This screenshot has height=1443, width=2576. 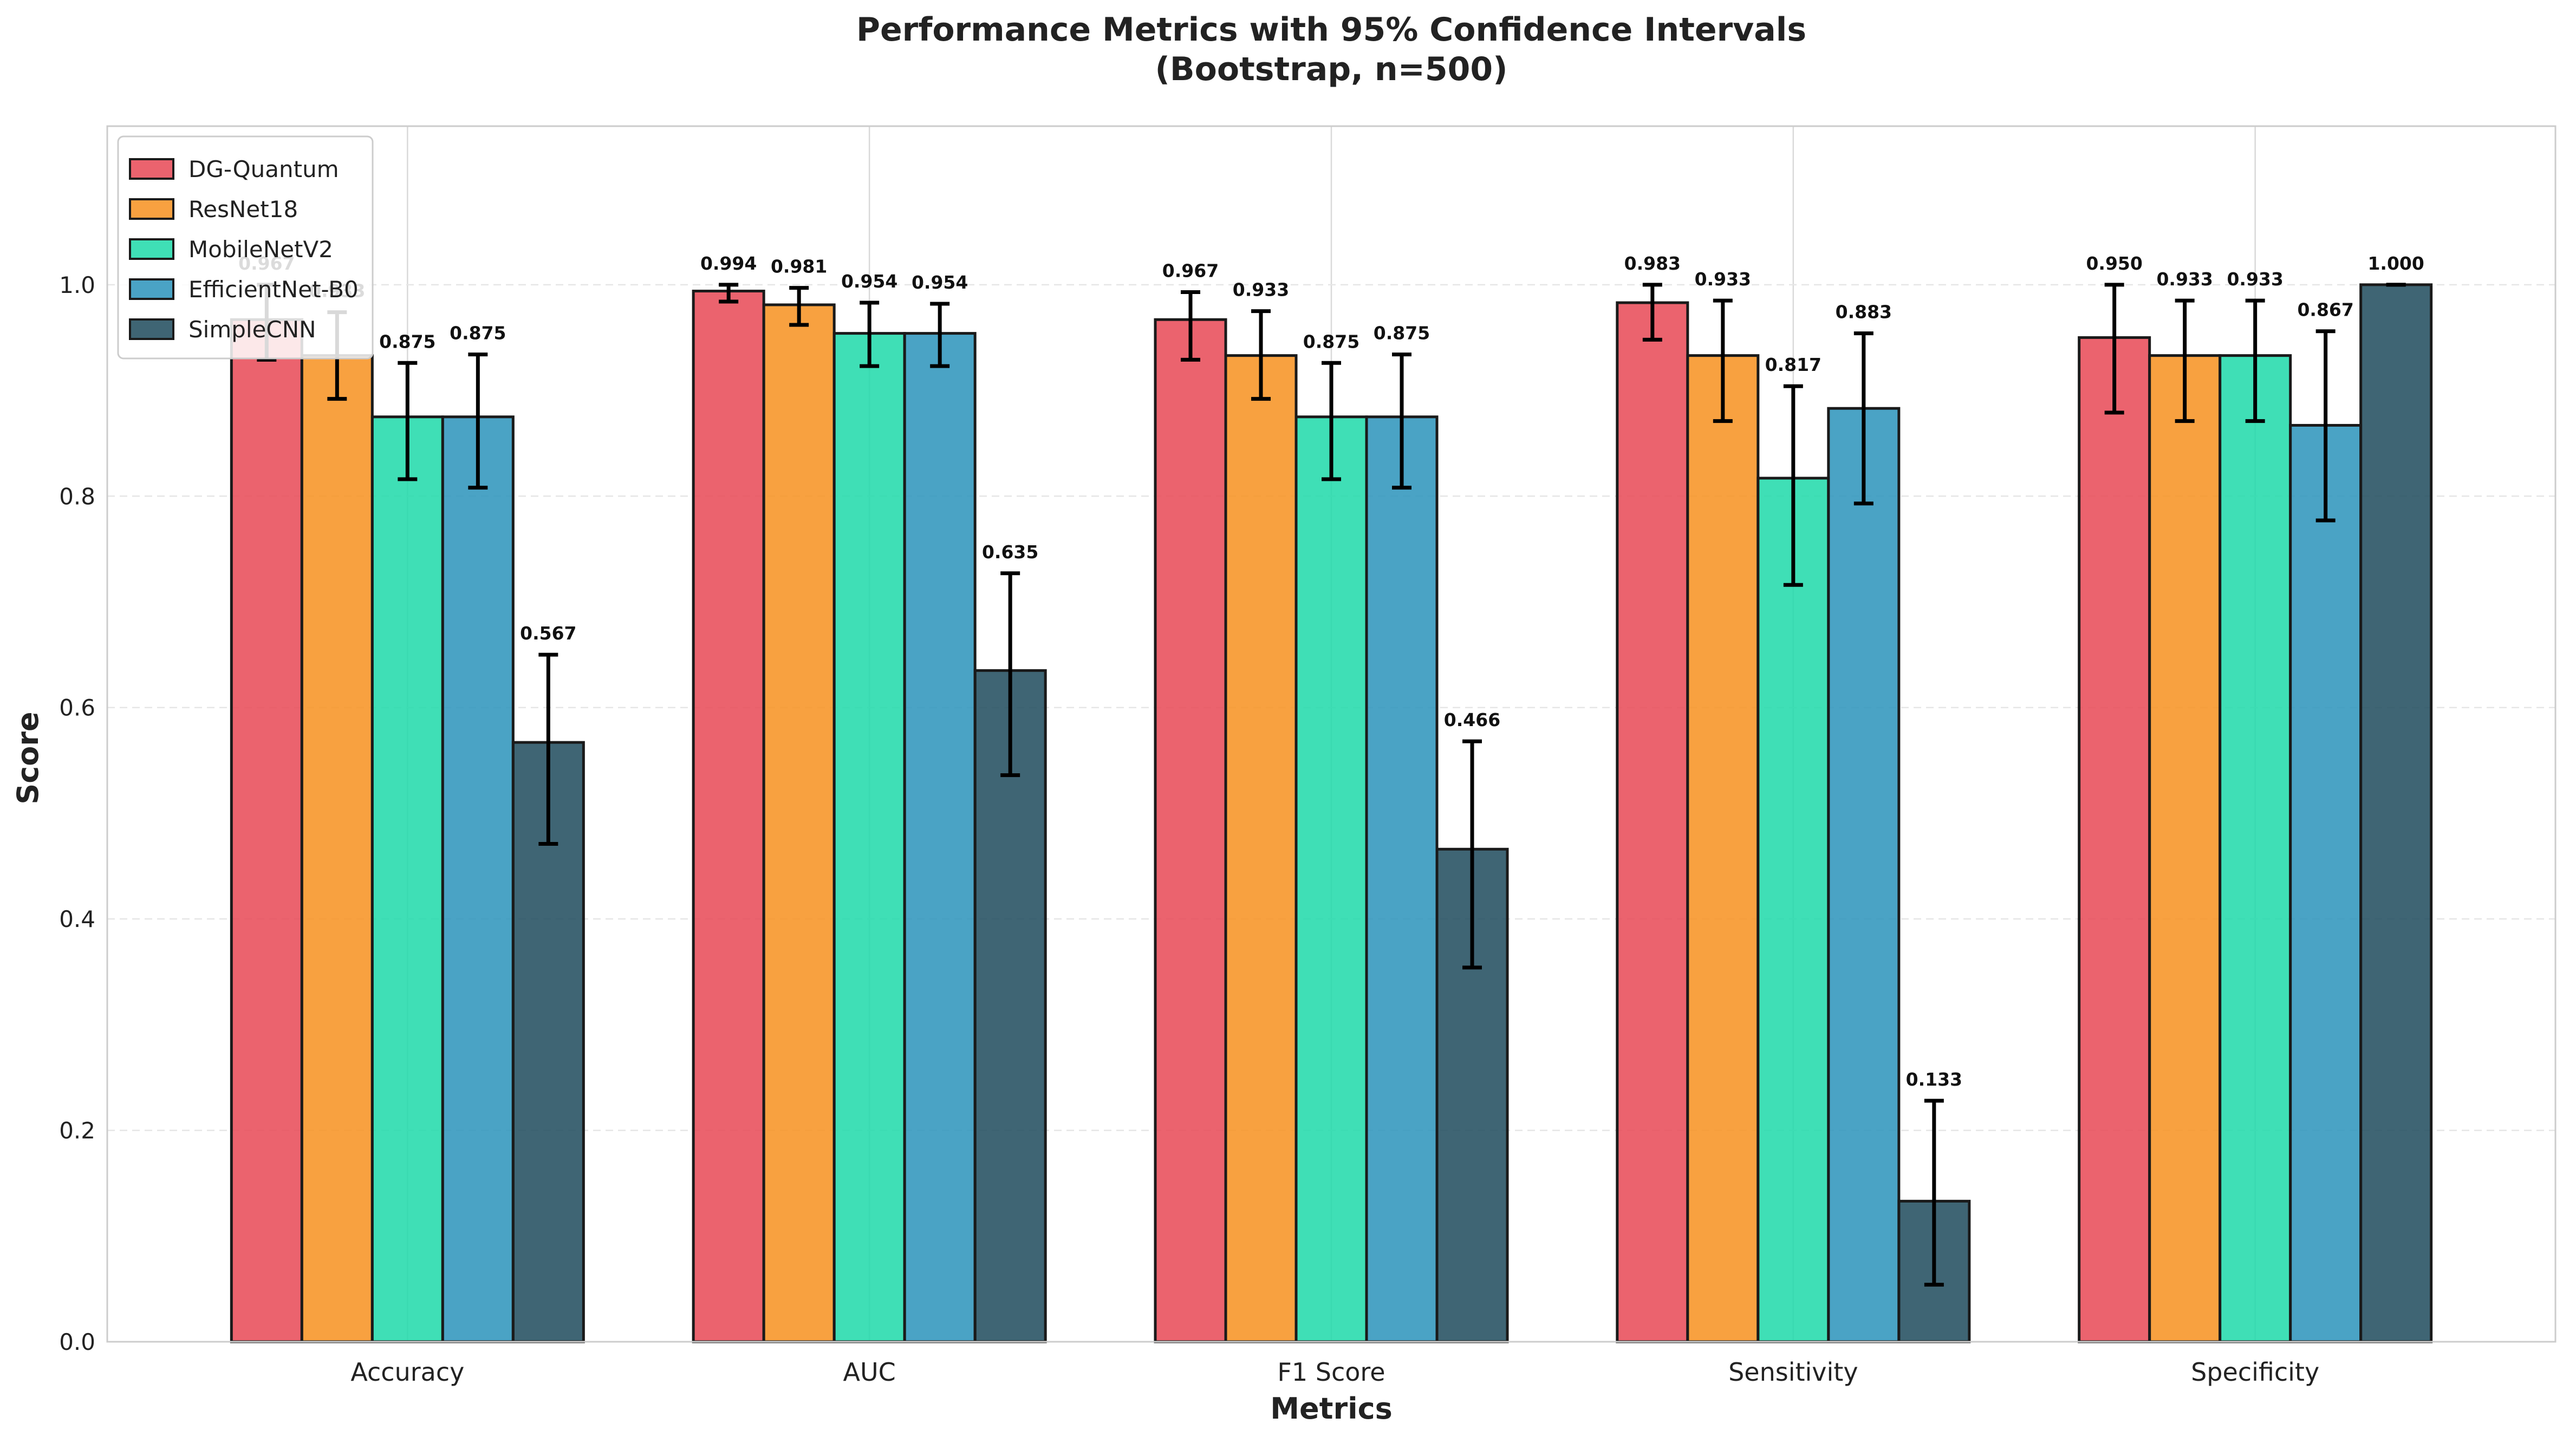 I want to click on legend-entry: EfficientNet-B0, so click(x=273, y=290).